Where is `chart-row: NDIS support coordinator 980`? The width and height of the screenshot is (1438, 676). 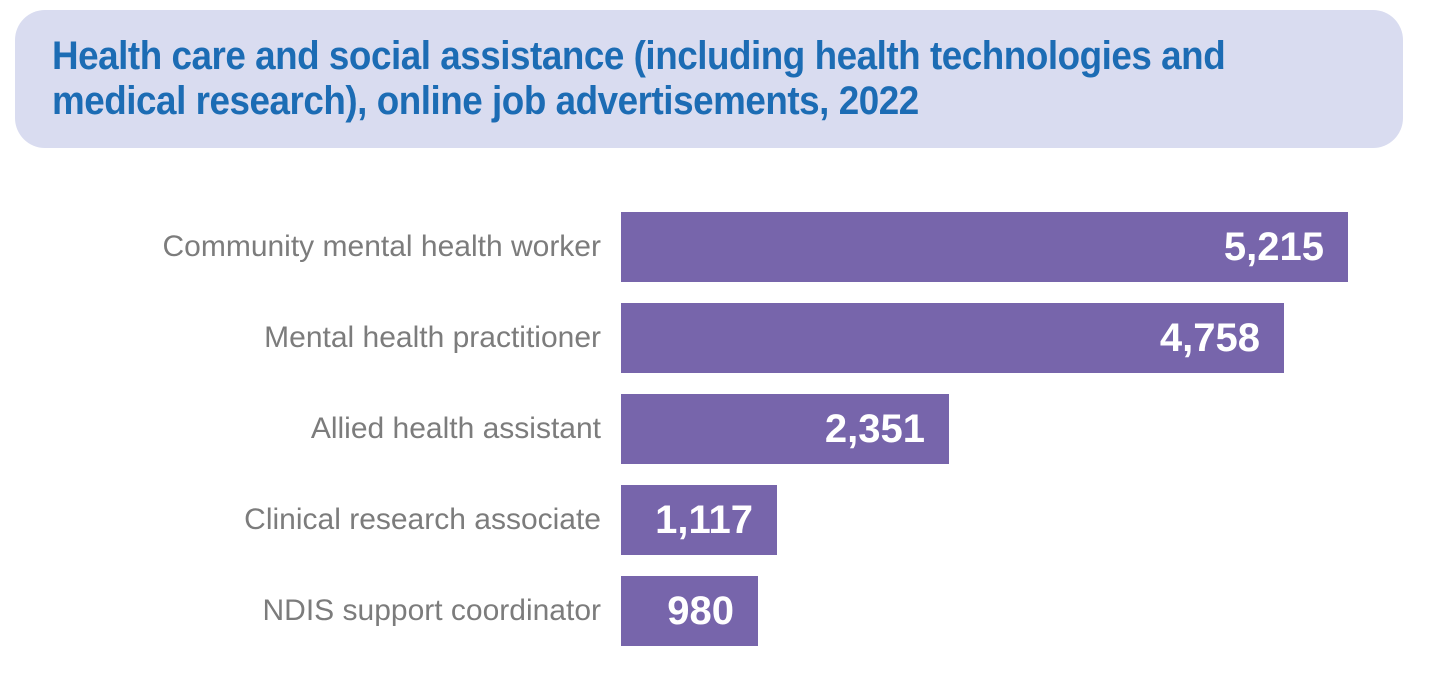
chart-row: NDIS support coordinator 980 is located at coordinates (719, 611).